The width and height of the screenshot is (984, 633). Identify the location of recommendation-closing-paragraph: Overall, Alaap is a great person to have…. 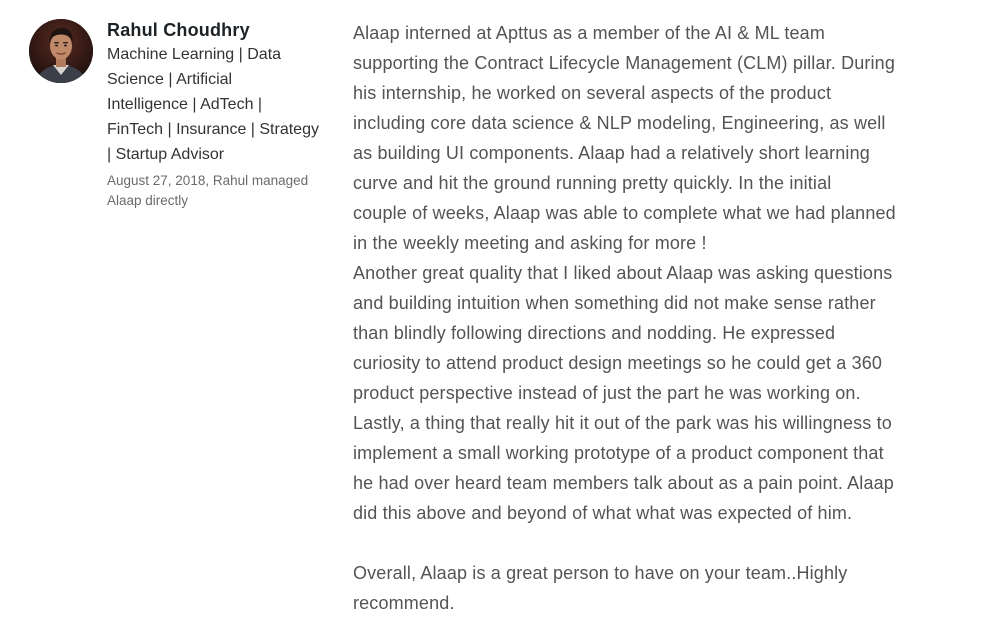
(600, 588).